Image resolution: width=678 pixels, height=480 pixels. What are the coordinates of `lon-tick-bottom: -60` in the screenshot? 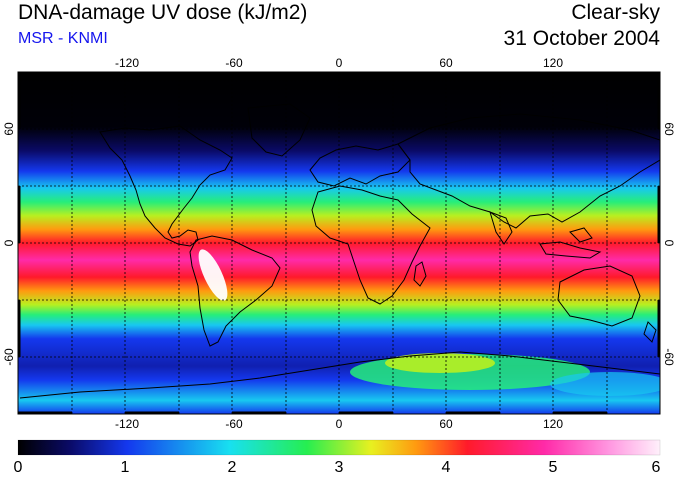 It's located at (234, 424).